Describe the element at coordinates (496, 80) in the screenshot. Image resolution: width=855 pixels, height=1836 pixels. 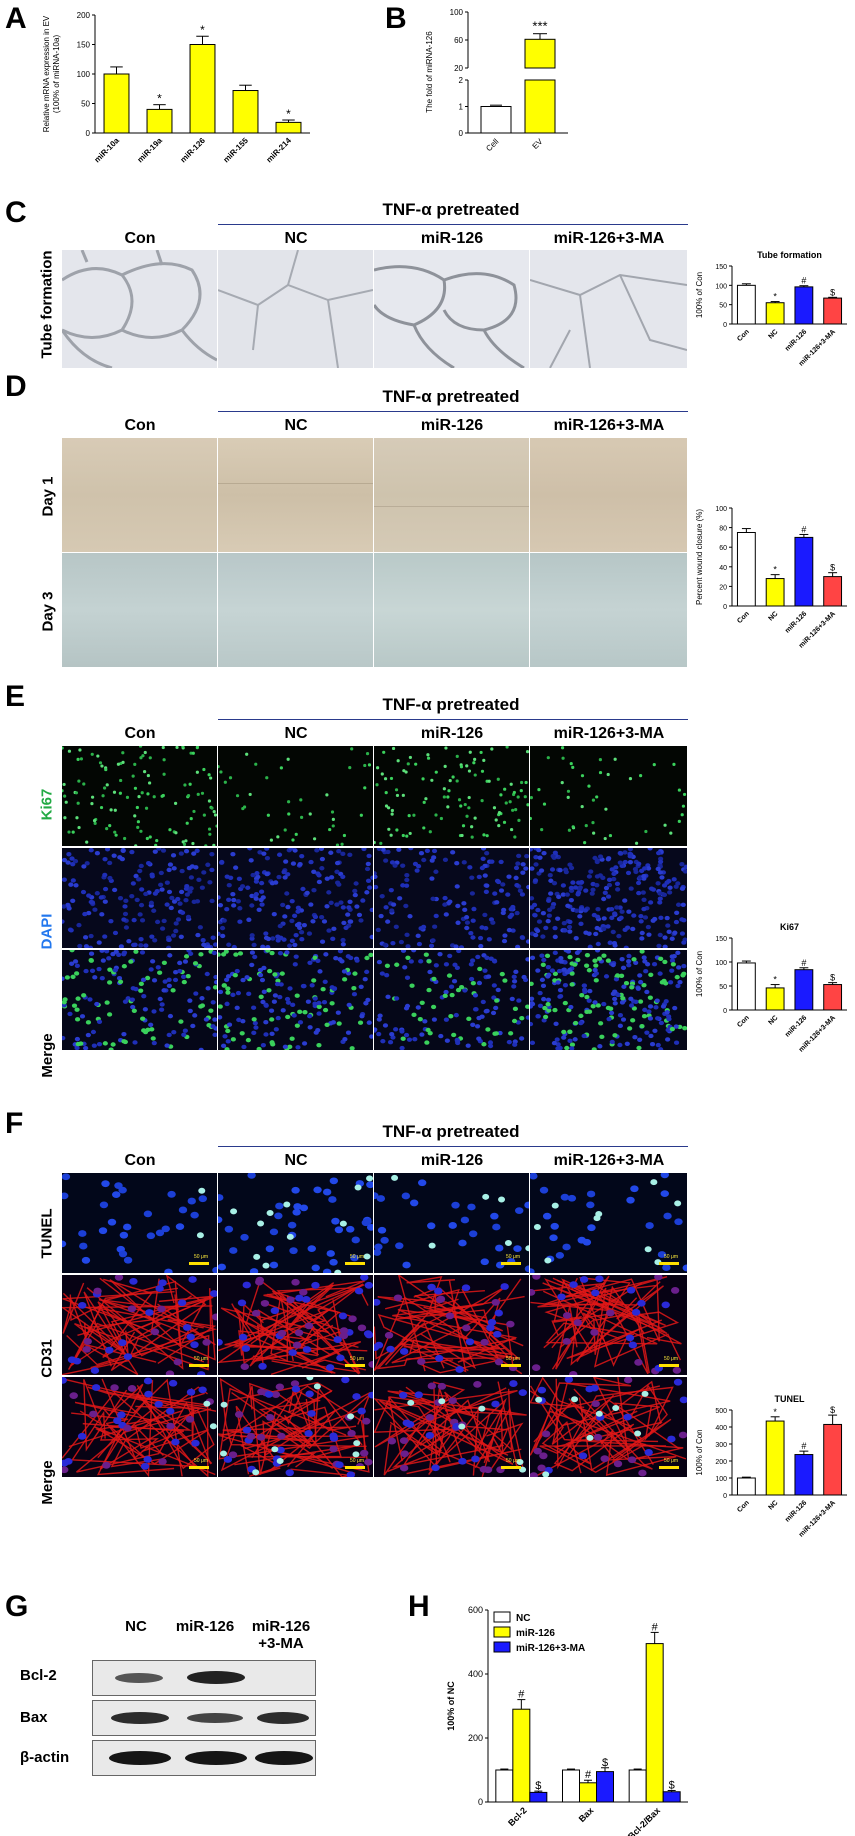
I see `chart-b: 20 60 100 0 1 2 *** Cell EV The fold of miRNA-126` at that location.